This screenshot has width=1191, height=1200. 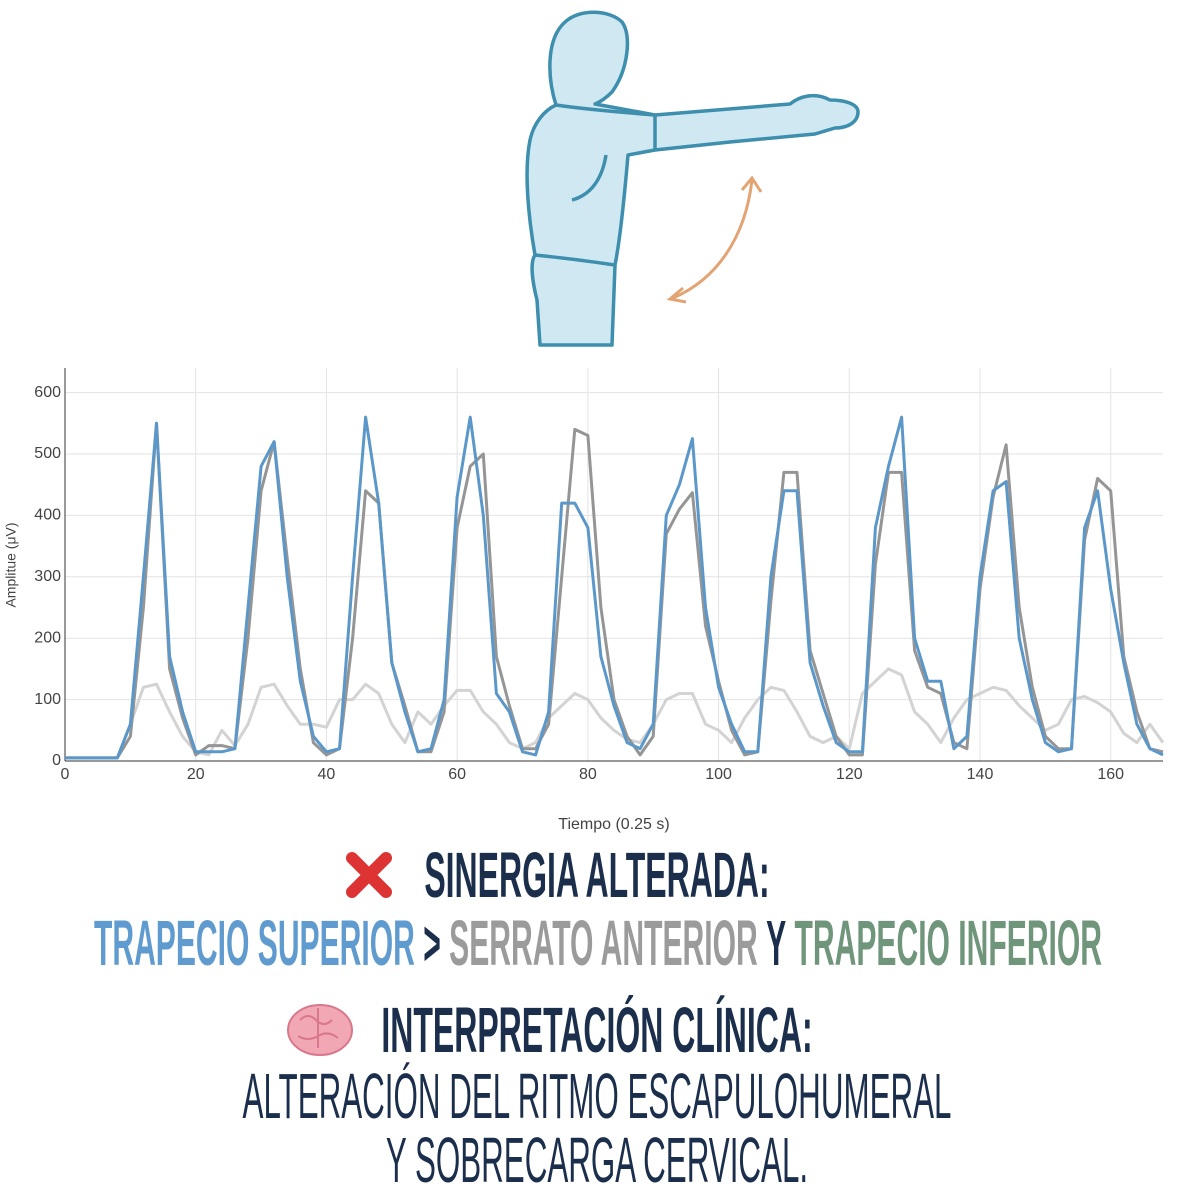 I want to click on muscle: TRAPECIO SUPERIOR, so click(x=254, y=943).